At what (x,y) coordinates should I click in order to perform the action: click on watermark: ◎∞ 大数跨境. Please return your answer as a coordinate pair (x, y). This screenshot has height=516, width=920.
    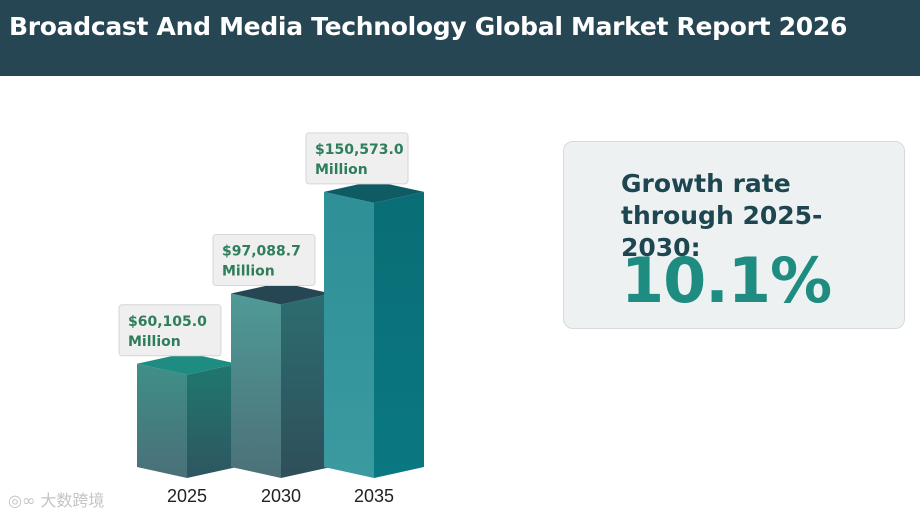
    Looking at the image, I should click on (56, 499).